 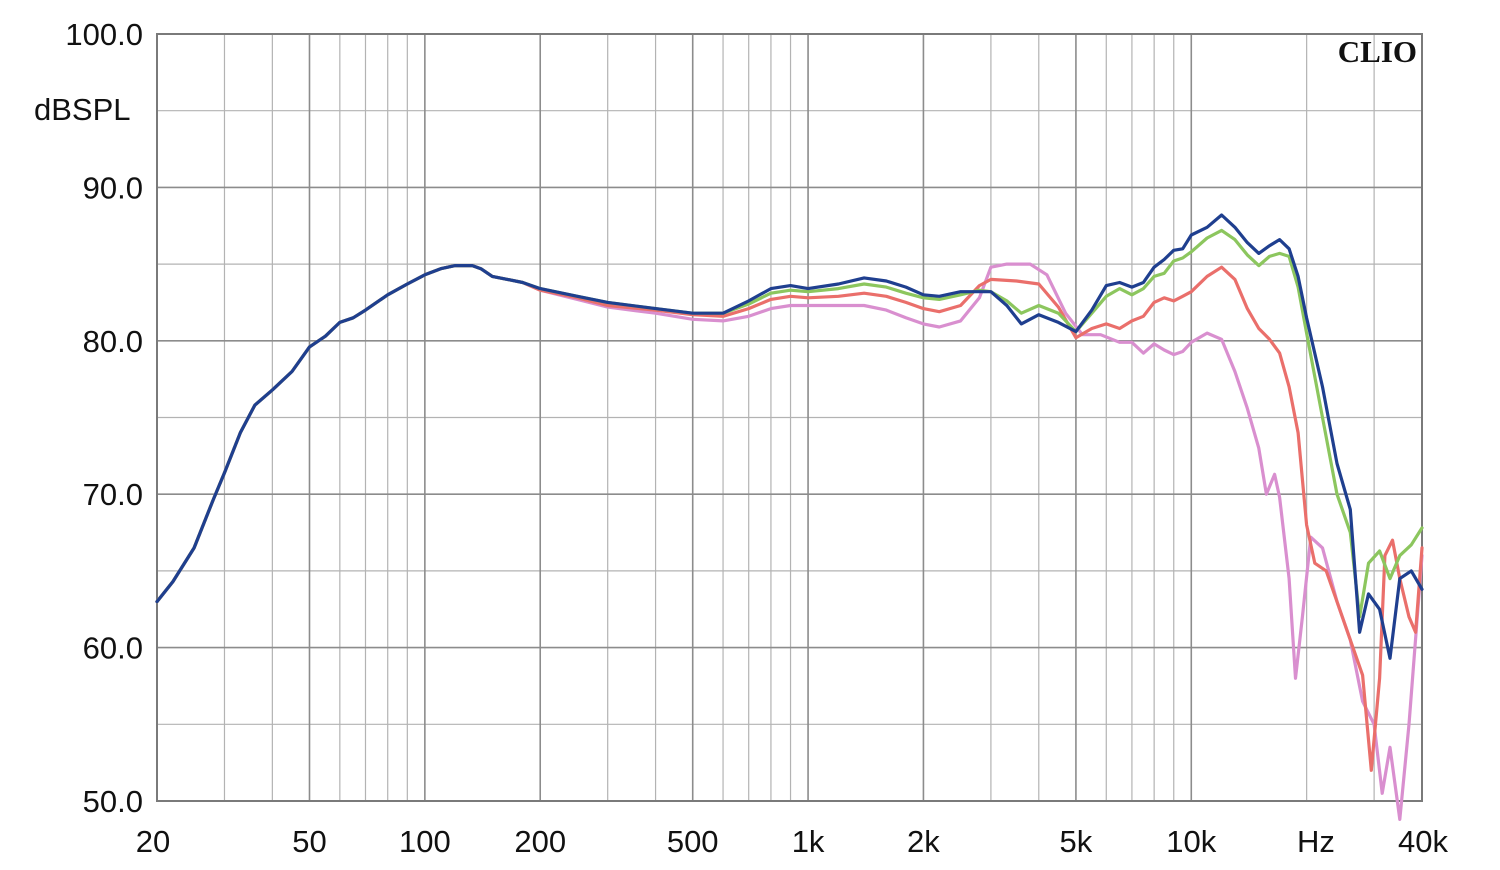 What do you see at coordinates (808, 841) in the screenshot?
I see `x-tick-label: 1k` at bounding box center [808, 841].